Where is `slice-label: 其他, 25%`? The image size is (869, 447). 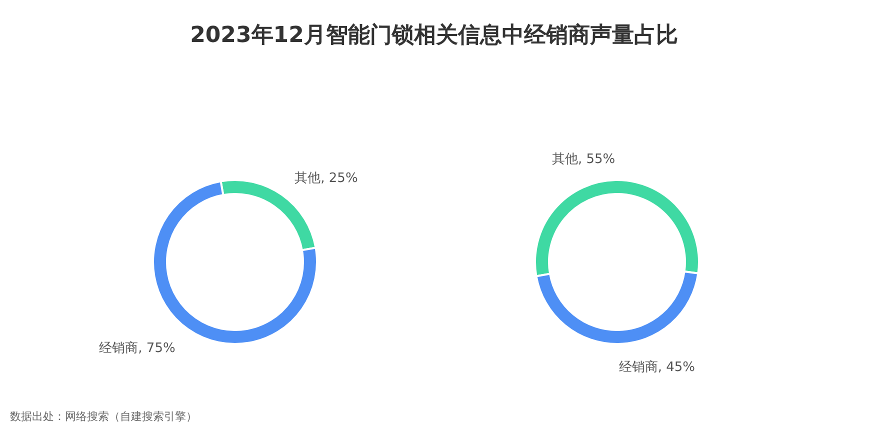 slice-label: 其他, 25% is located at coordinates (326, 178).